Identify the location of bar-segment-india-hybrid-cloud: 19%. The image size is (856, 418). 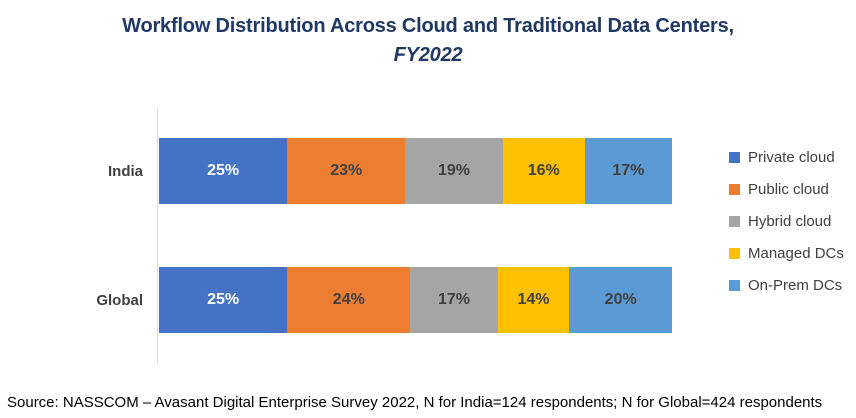
(454, 171).